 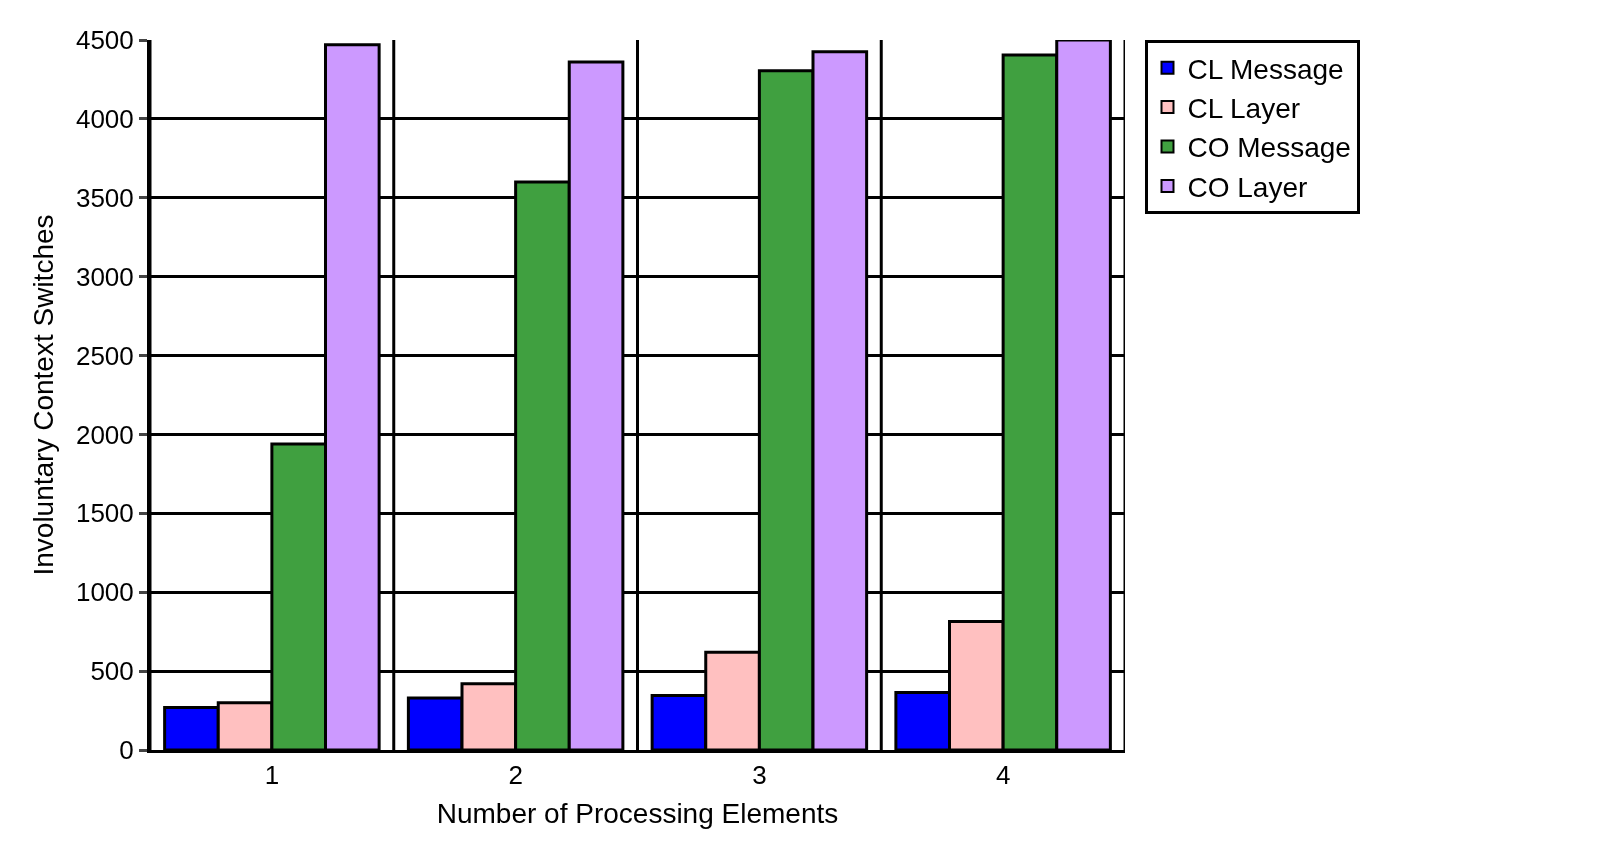 I want to click on x-tick-label: 1, so click(x=272, y=775).